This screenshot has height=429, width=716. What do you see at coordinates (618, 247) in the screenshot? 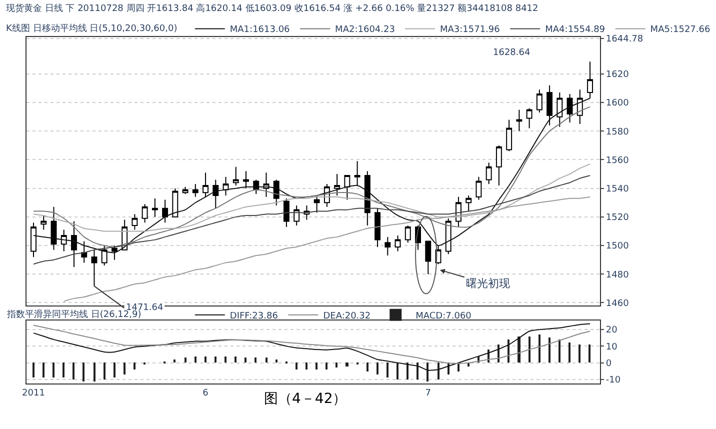
I see `y-tick-label: 1500` at bounding box center [618, 247].